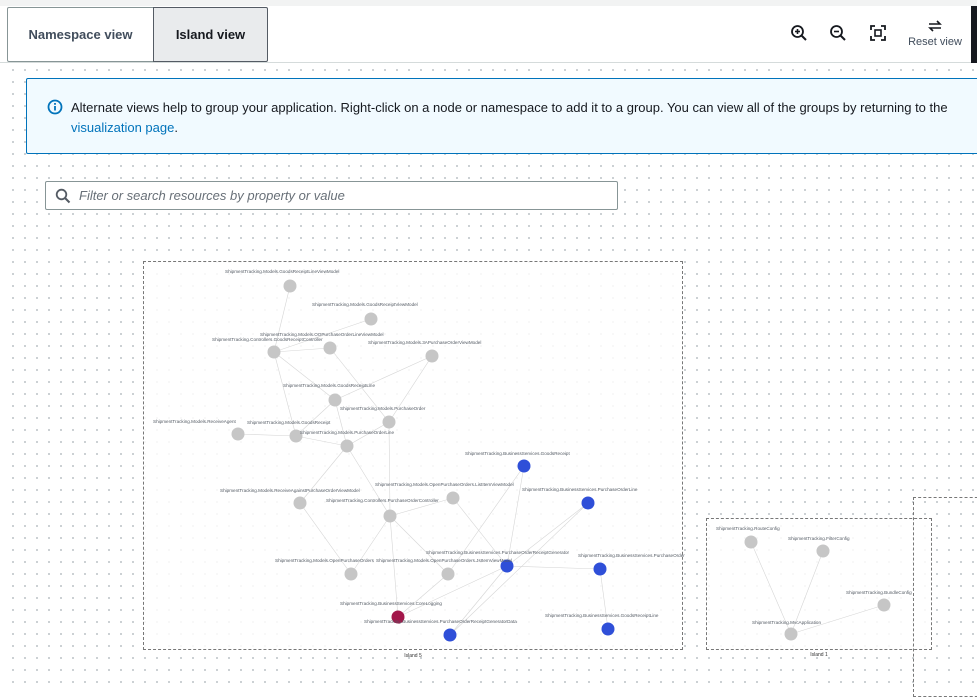 This screenshot has height=697, width=977. I want to click on fit-view-button, so click(878, 33).